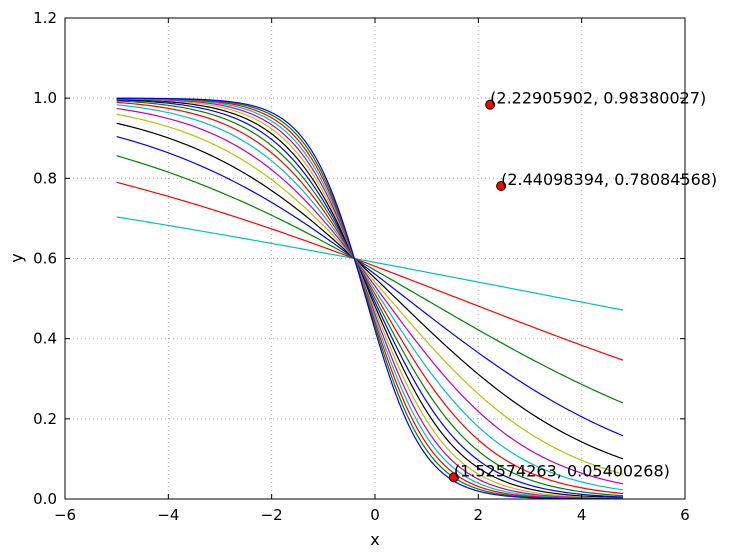  I want to click on x-tick-label: −2, so click(272, 515).